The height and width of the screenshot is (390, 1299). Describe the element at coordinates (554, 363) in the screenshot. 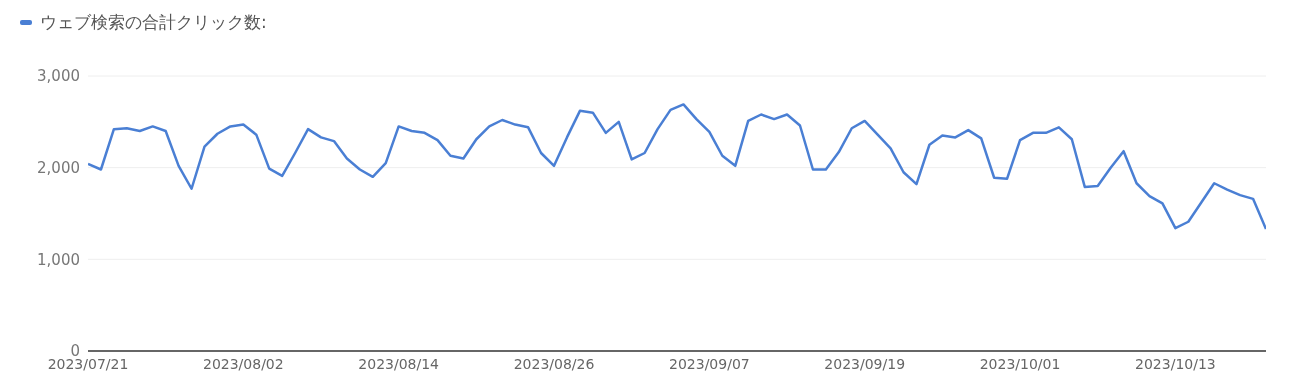

I see `x-tick-label: 2023/08/26` at that location.